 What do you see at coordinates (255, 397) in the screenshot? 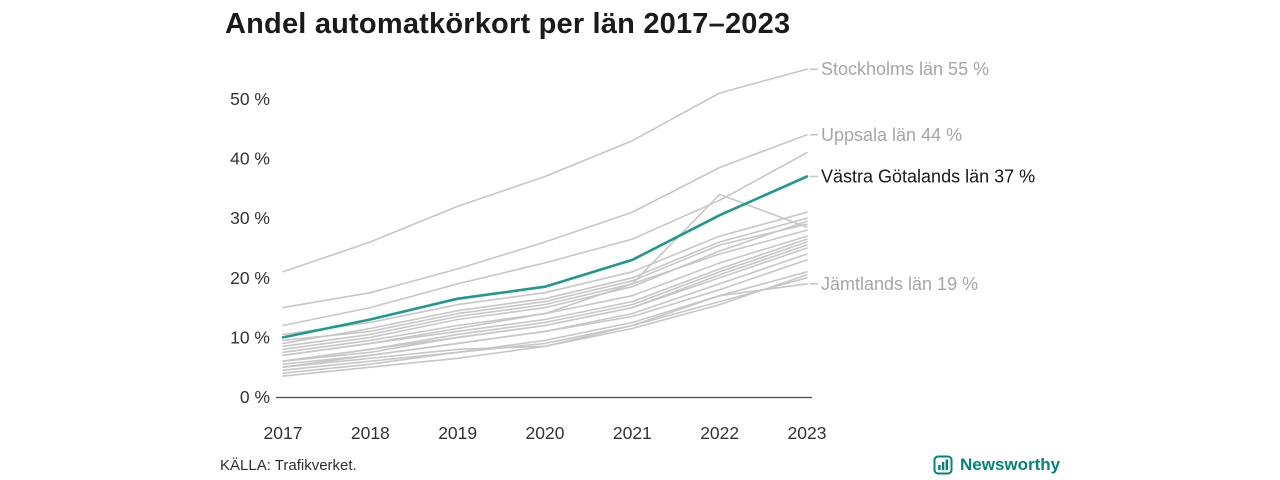
I see `y-tick-label: 0 %` at bounding box center [255, 397].